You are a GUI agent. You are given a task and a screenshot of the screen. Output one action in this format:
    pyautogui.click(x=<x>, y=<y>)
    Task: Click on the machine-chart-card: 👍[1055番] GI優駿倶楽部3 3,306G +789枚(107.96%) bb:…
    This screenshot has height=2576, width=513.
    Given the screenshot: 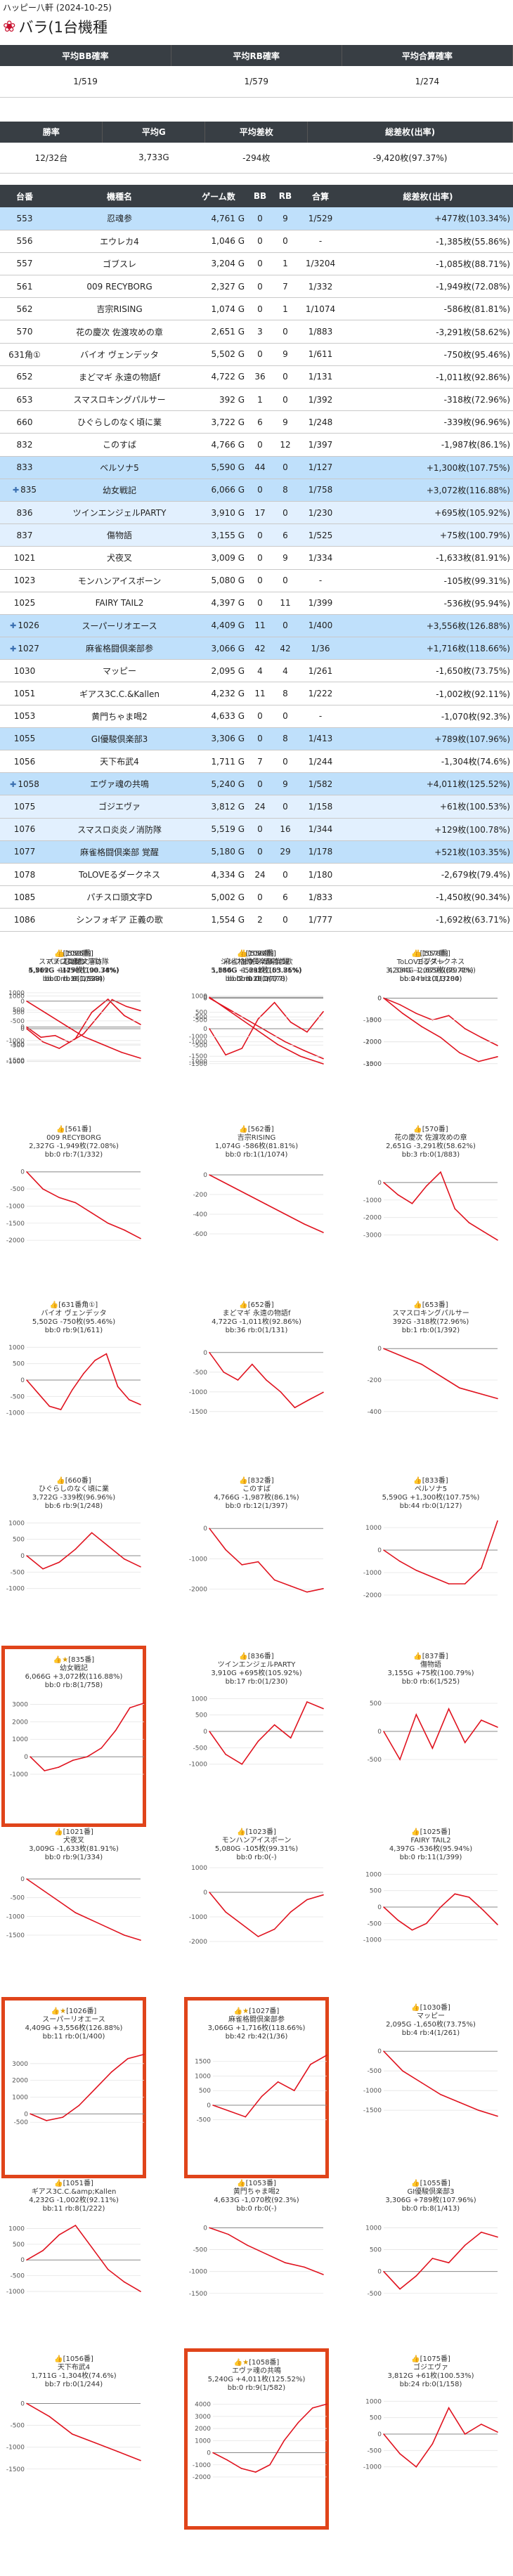 What is the action you would take?
    pyautogui.click(x=430, y=2263)
    